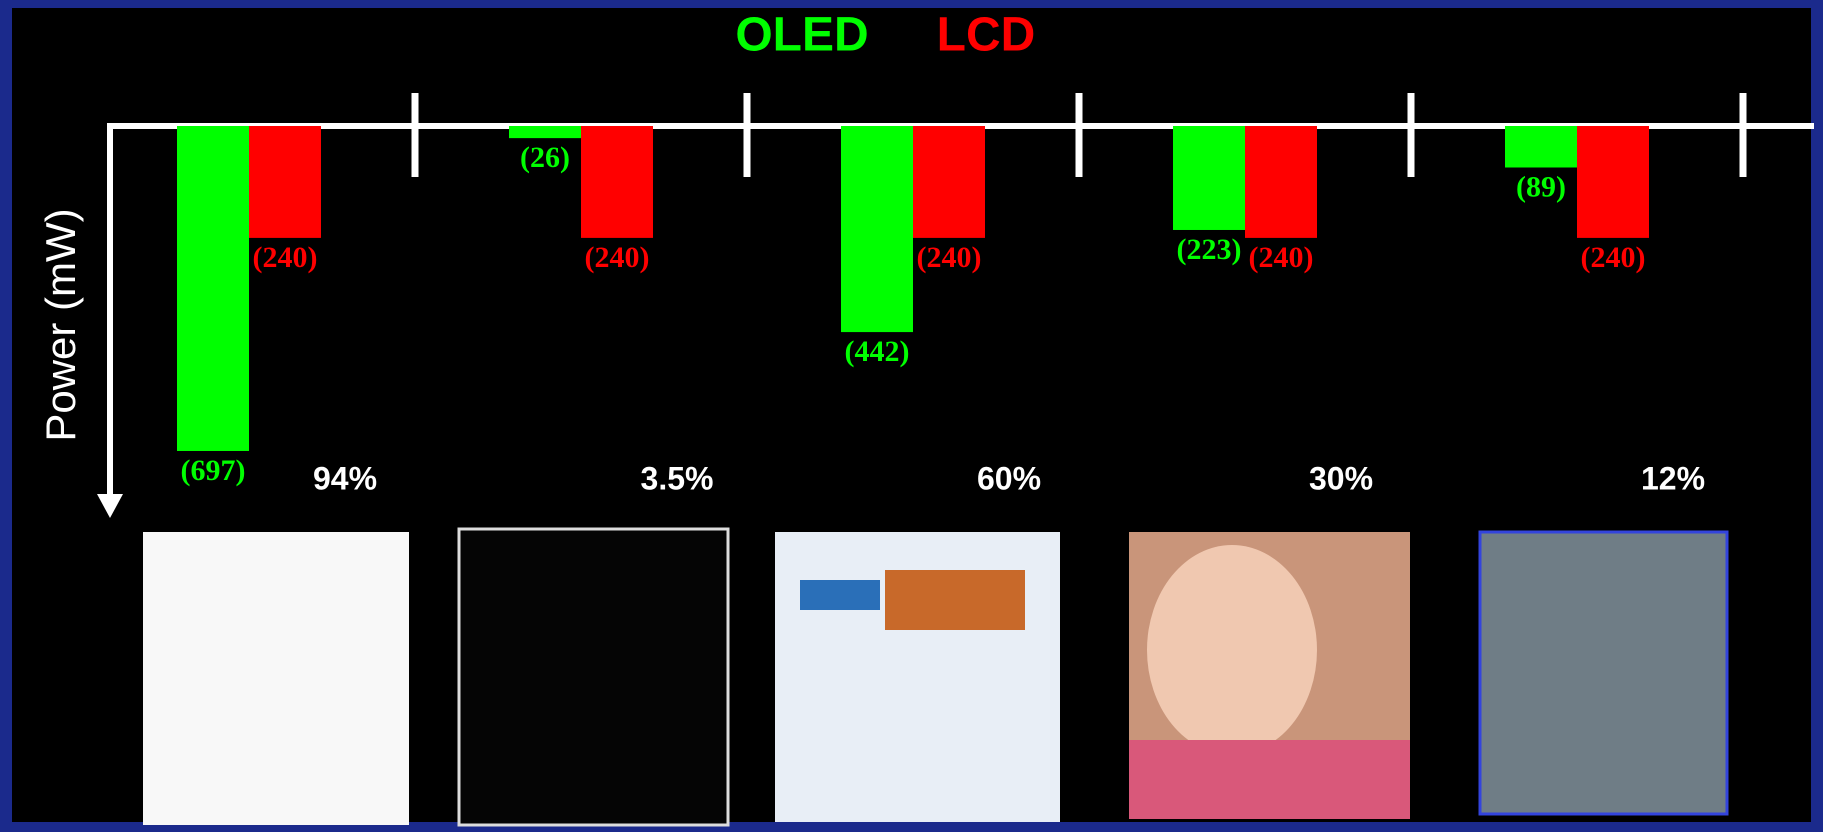 The image size is (1823, 832). What do you see at coordinates (345, 478) in the screenshot?
I see `category-label: 94%` at bounding box center [345, 478].